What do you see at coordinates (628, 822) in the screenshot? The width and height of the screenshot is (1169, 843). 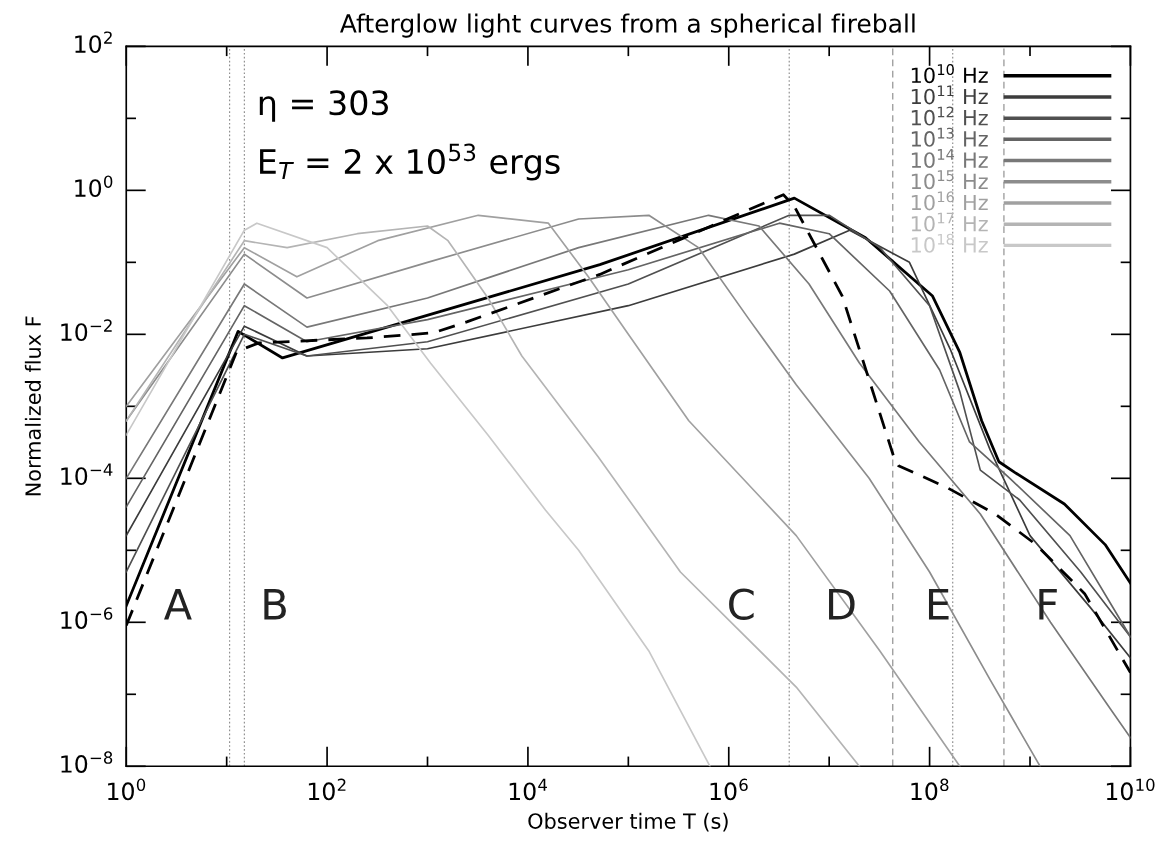 I see `x-axis-title: Observer time T (s)` at bounding box center [628, 822].